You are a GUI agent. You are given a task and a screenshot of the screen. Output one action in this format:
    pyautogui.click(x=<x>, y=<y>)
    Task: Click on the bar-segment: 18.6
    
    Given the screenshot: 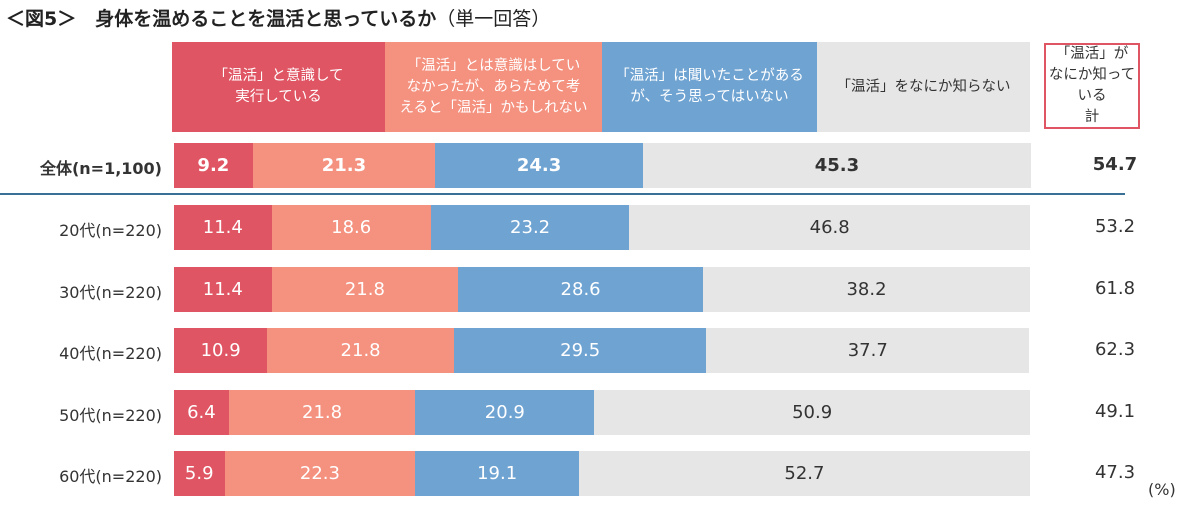 What is the action you would take?
    pyautogui.click(x=351, y=227)
    